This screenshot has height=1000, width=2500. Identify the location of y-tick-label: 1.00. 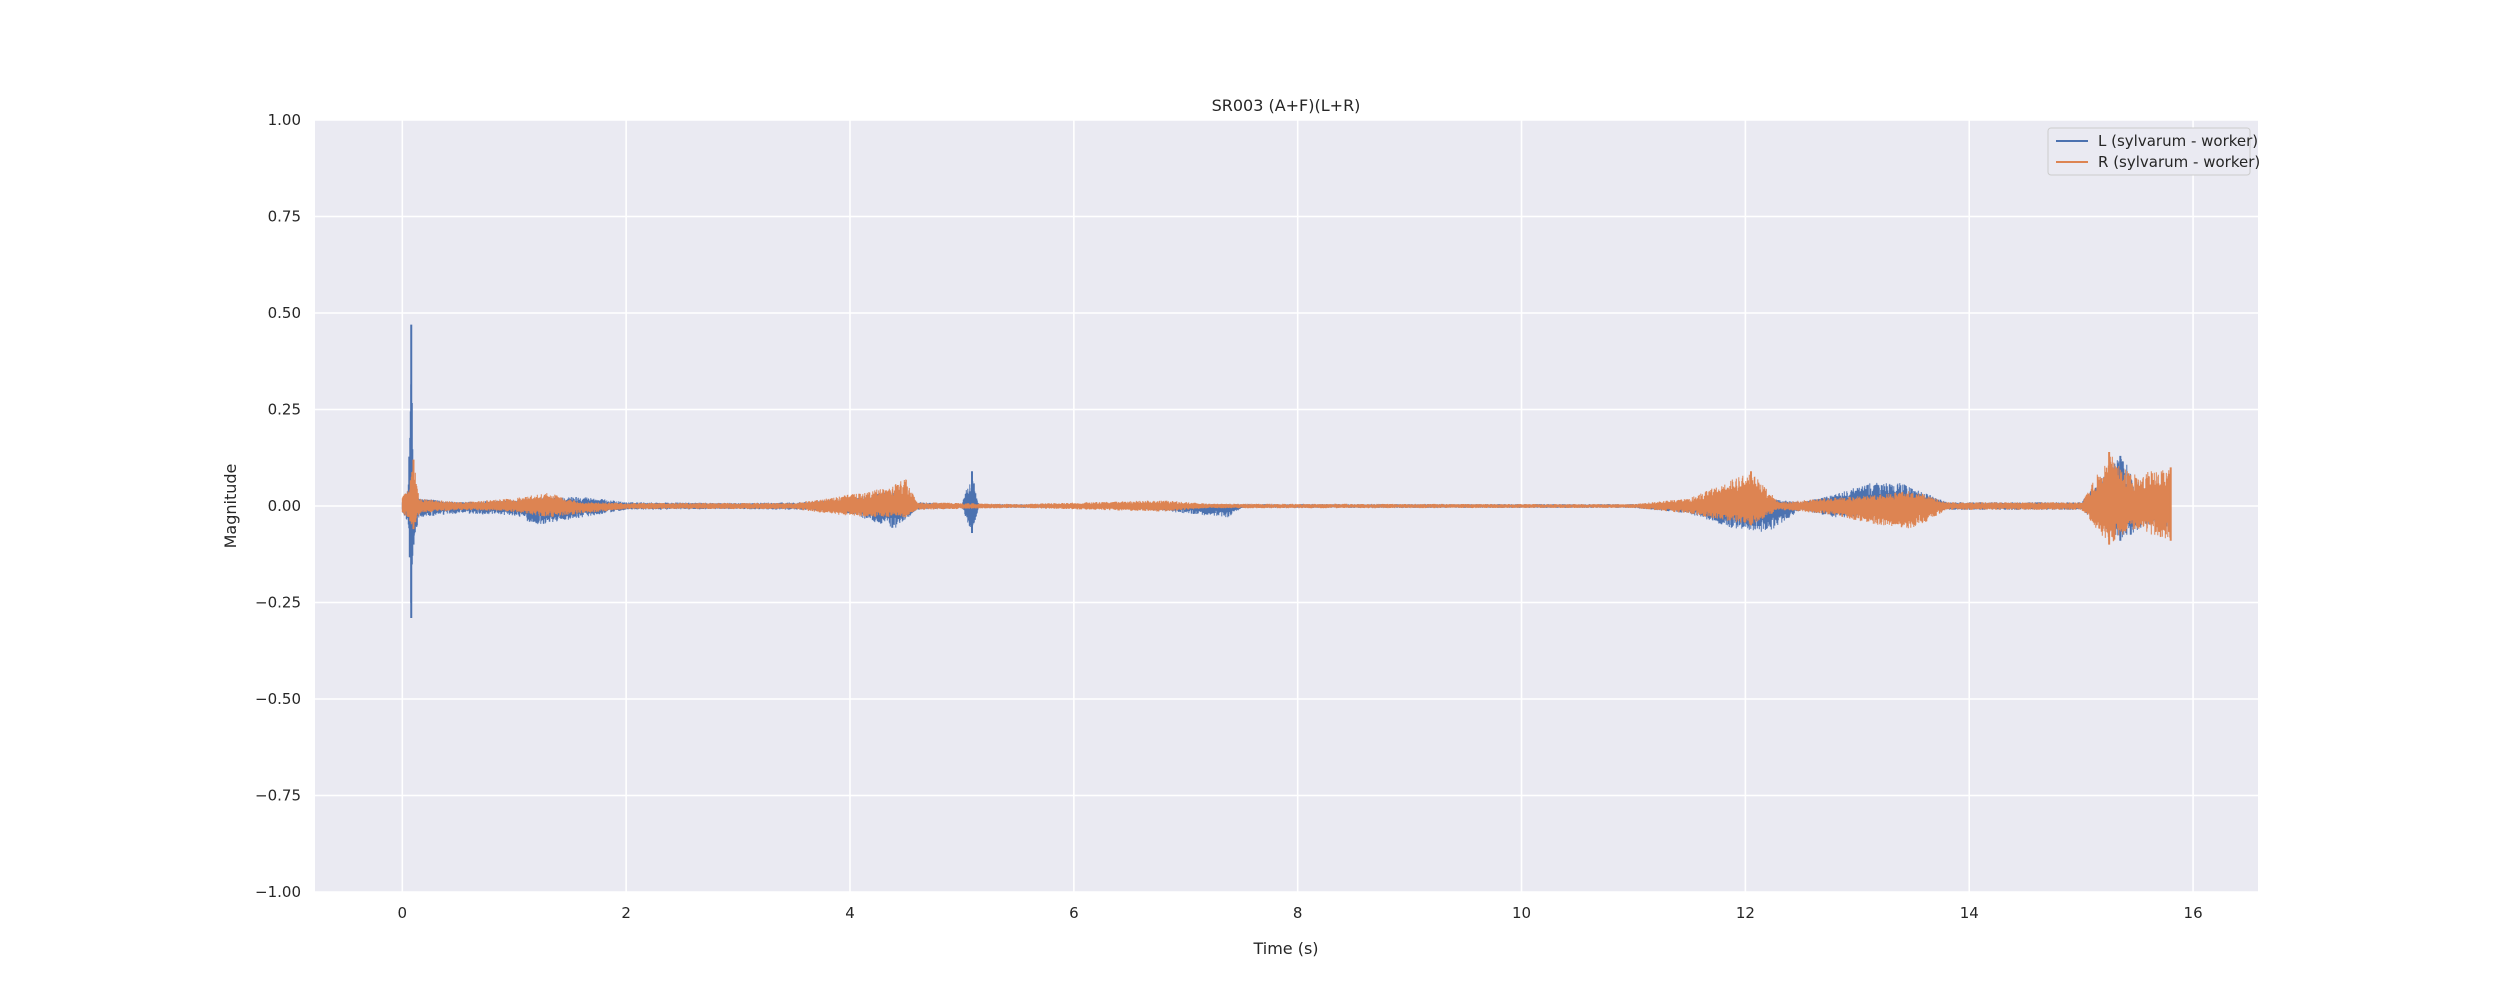
(284, 120).